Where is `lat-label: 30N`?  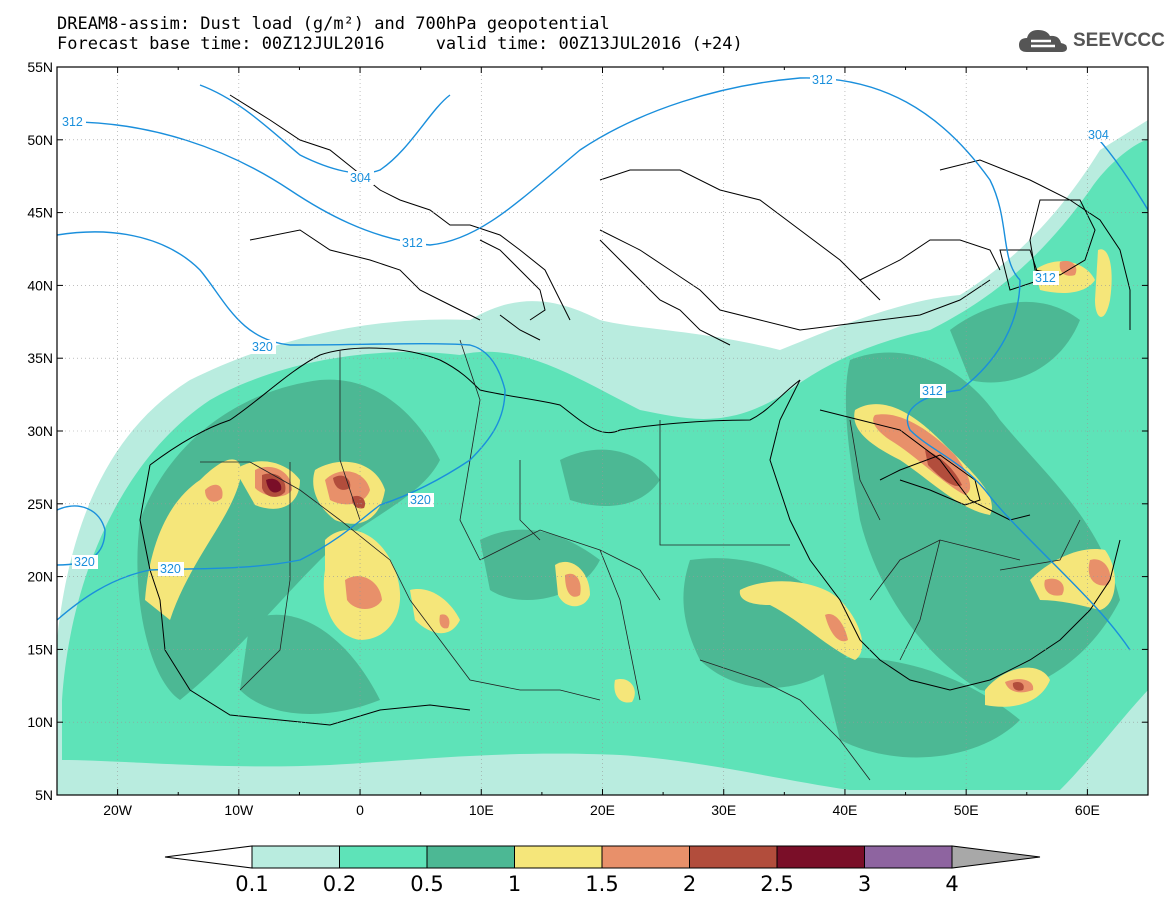
lat-label: 30N is located at coordinates (40, 431).